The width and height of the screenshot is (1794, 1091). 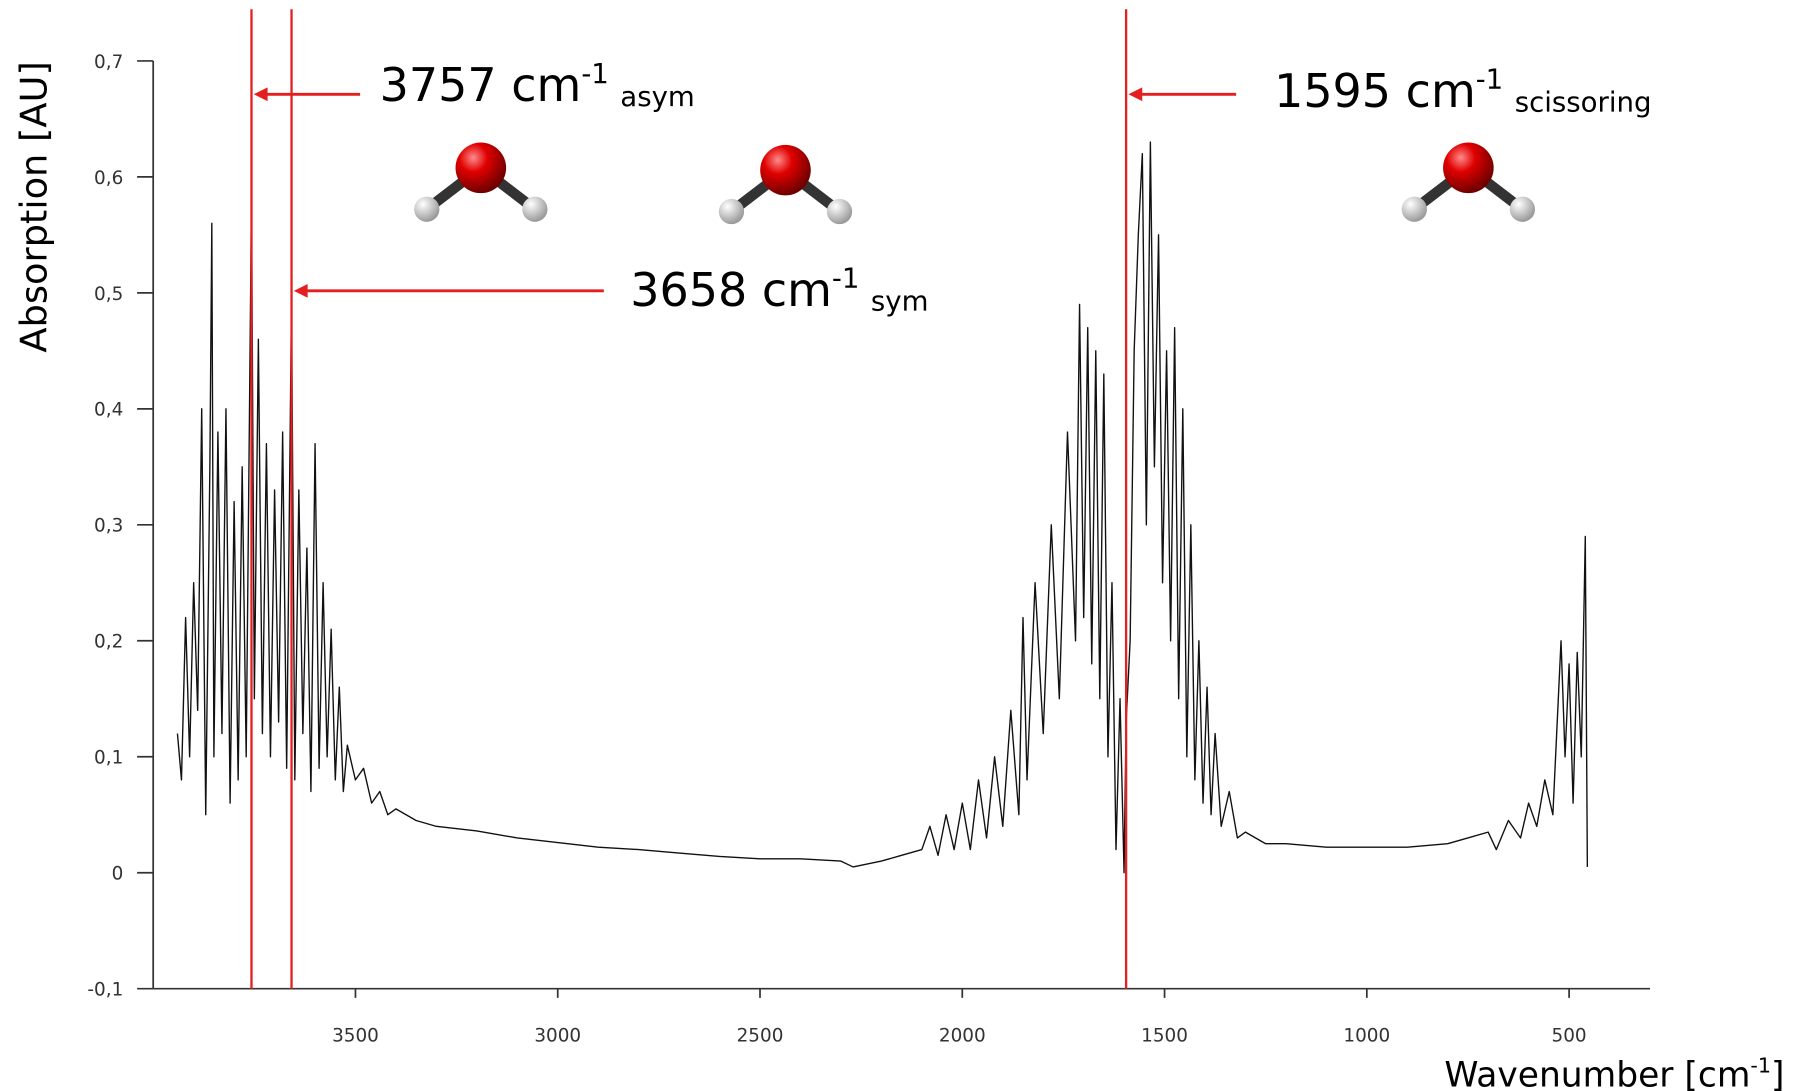 I want to click on x-tick-label: 3500, so click(x=355, y=1036).